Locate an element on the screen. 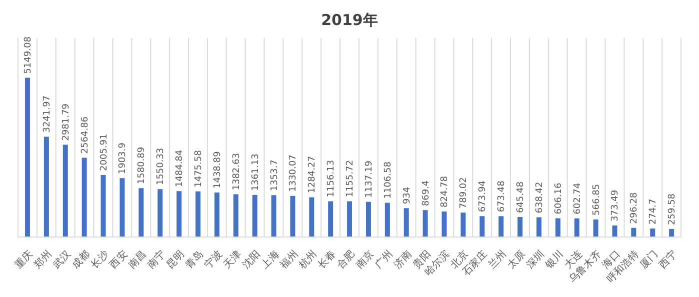 This screenshot has height=297, width=699. data-label: 1284.27 is located at coordinates (313, 175).